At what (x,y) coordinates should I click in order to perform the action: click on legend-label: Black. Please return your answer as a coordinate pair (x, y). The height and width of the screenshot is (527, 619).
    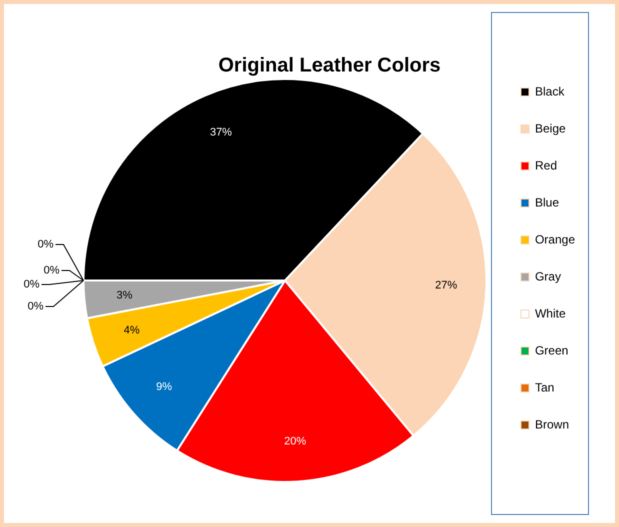
    Looking at the image, I should click on (550, 91).